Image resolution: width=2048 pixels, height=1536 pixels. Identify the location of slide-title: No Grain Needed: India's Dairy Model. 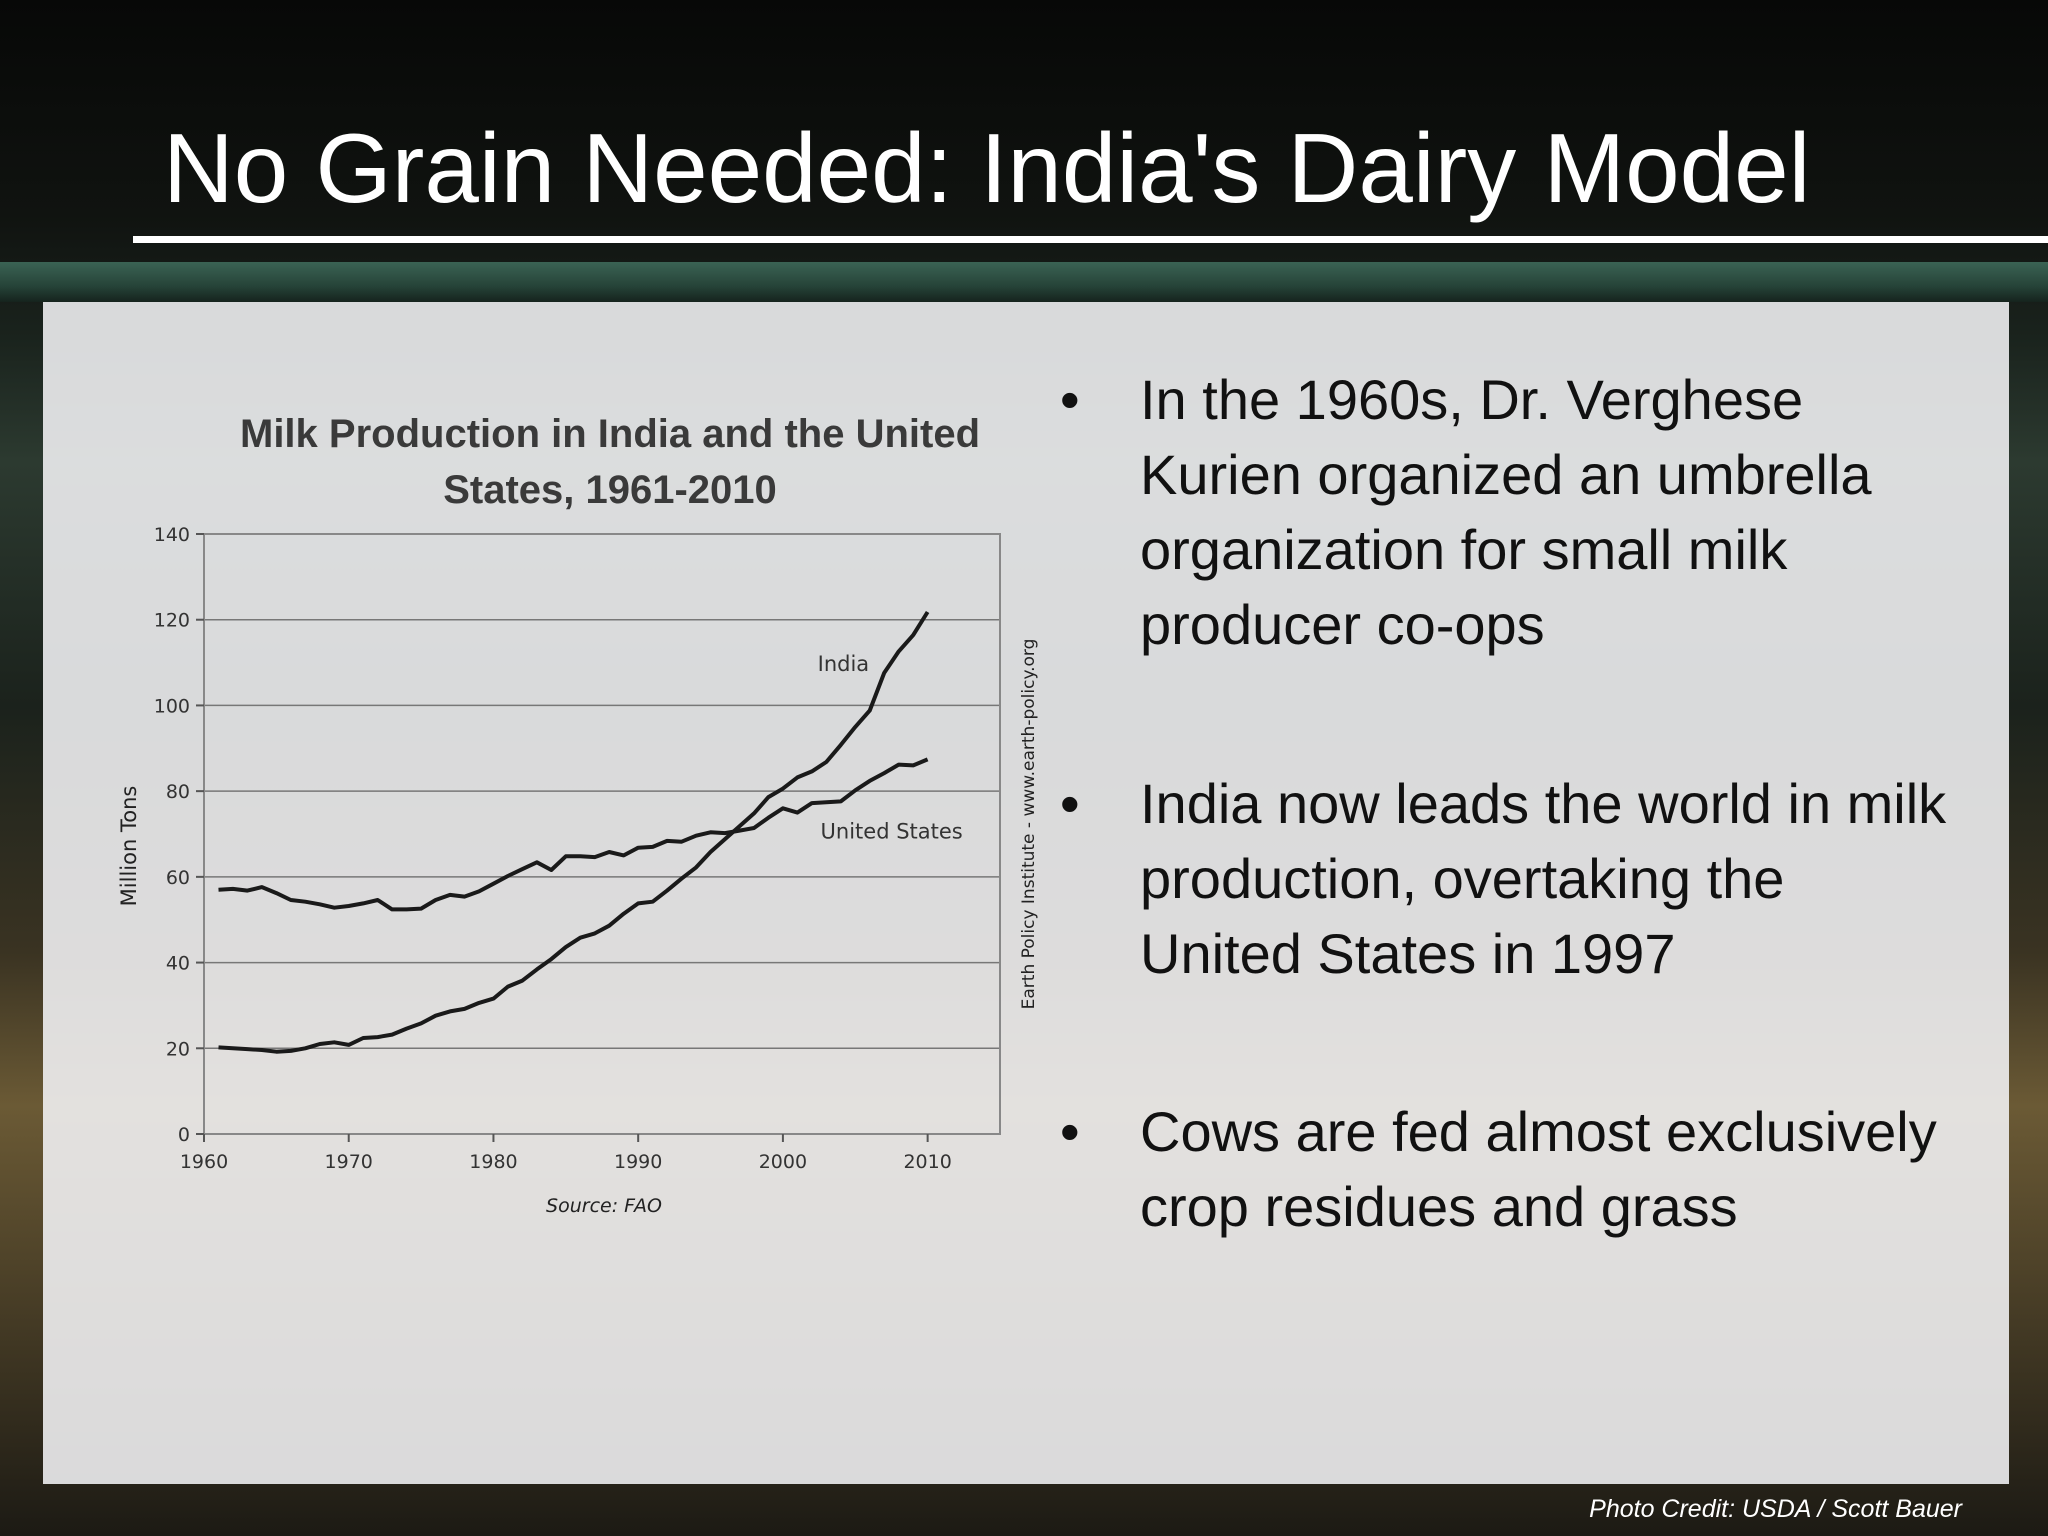
(987, 168).